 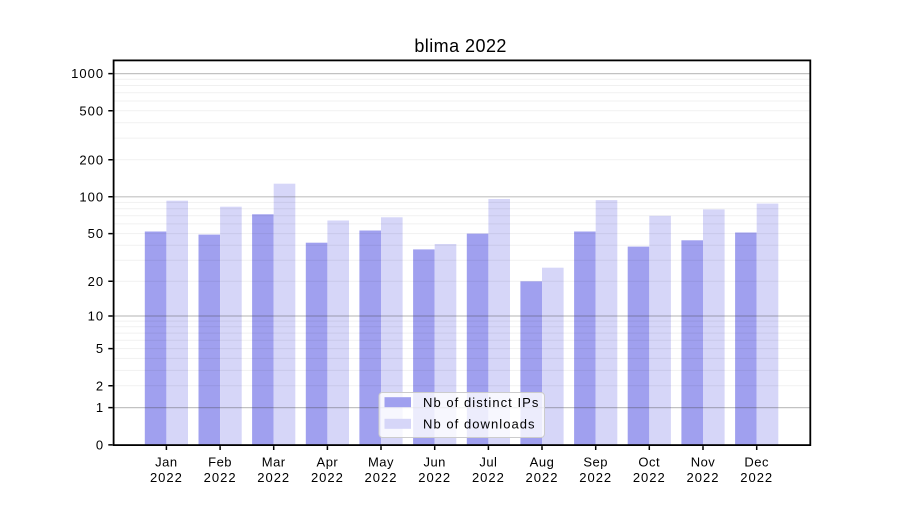 What do you see at coordinates (100, 407) in the screenshot?
I see `svg-text: 1` at bounding box center [100, 407].